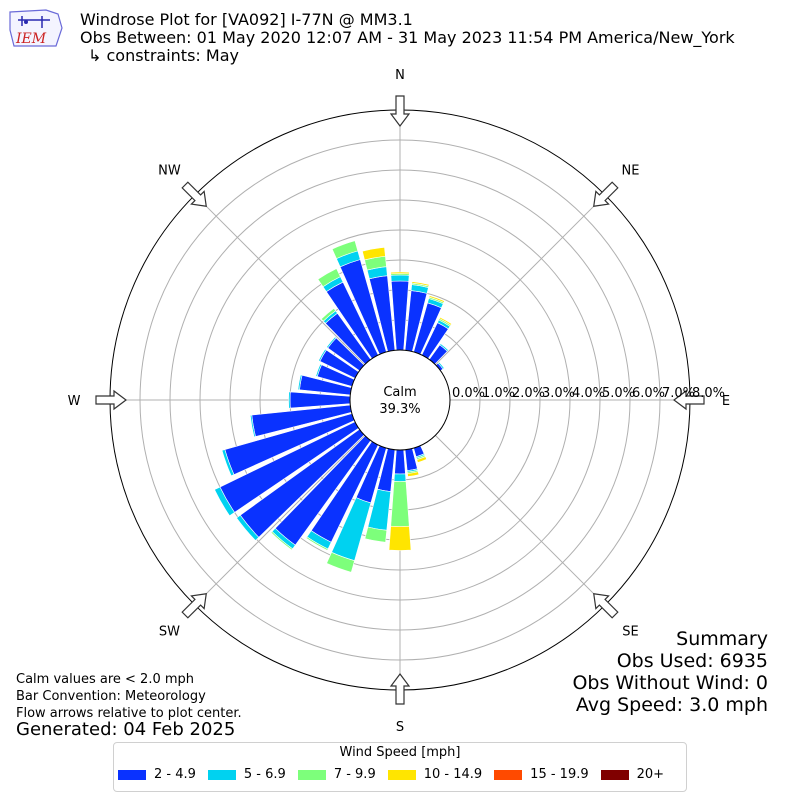 Image resolution: width=800 pixels, height=800 pixels. I want to click on compass-label: S, so click(400, 727).